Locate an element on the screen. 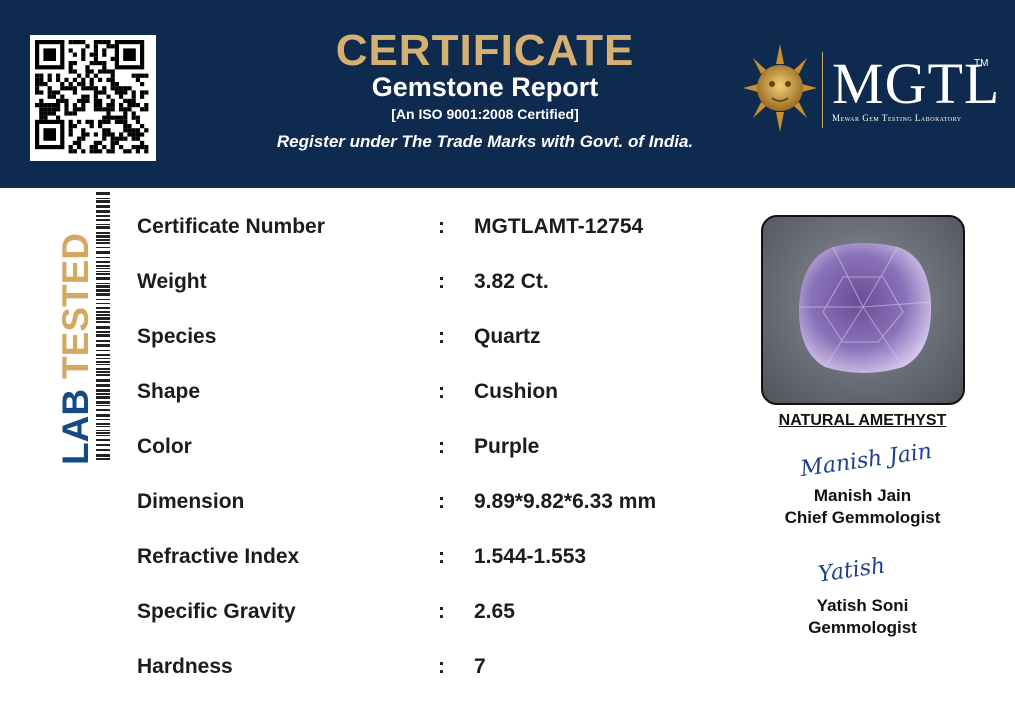 This screenshot has width=1015, height=706. lab-word: LAB is located at coordinates (75, 427).